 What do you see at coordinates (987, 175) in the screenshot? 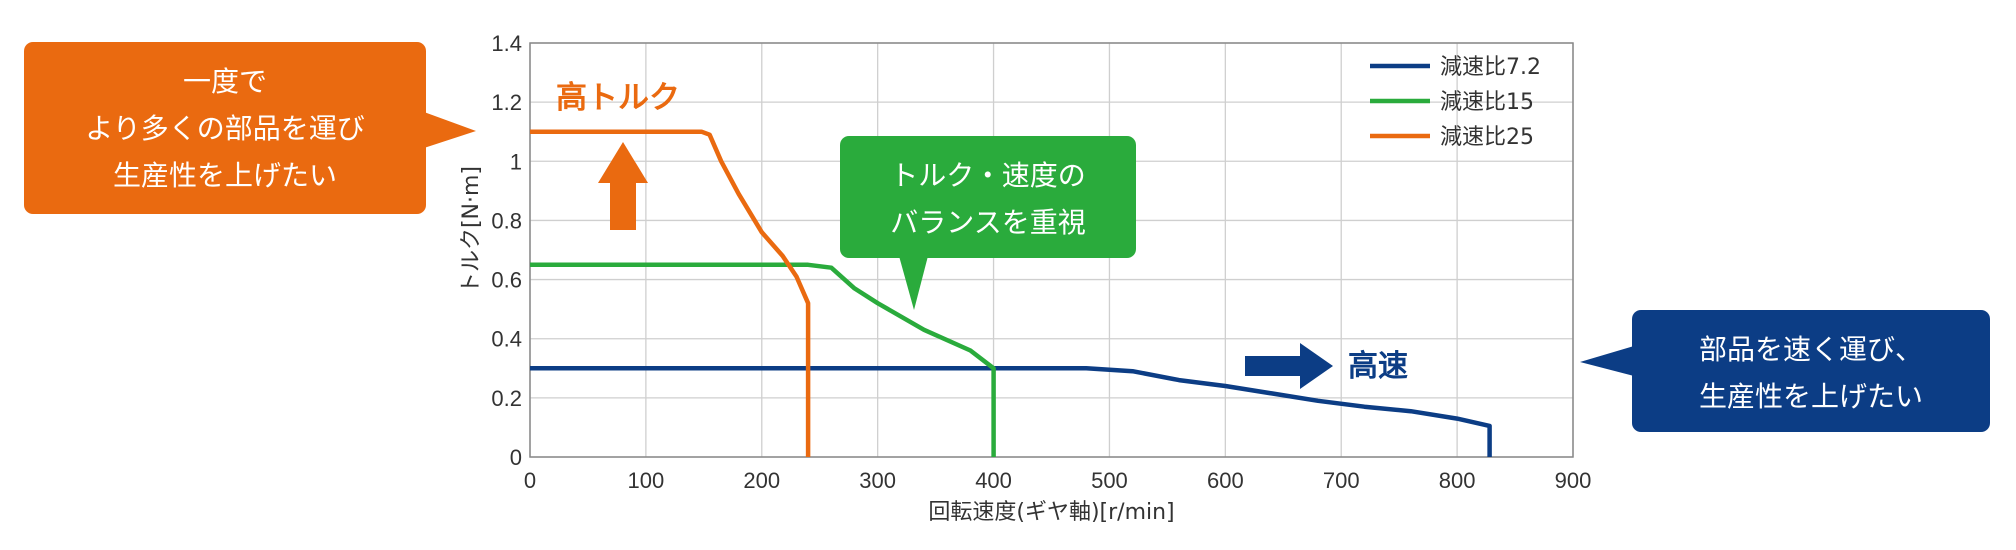
I see `callout-middle-line-1: トルク・速度の` at bounding box center [987, 175].